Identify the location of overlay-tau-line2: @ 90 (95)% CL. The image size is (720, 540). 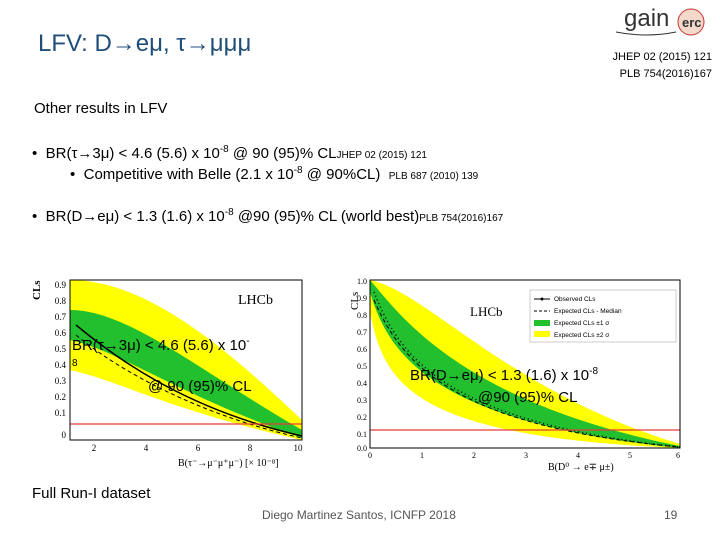
(200, 386).